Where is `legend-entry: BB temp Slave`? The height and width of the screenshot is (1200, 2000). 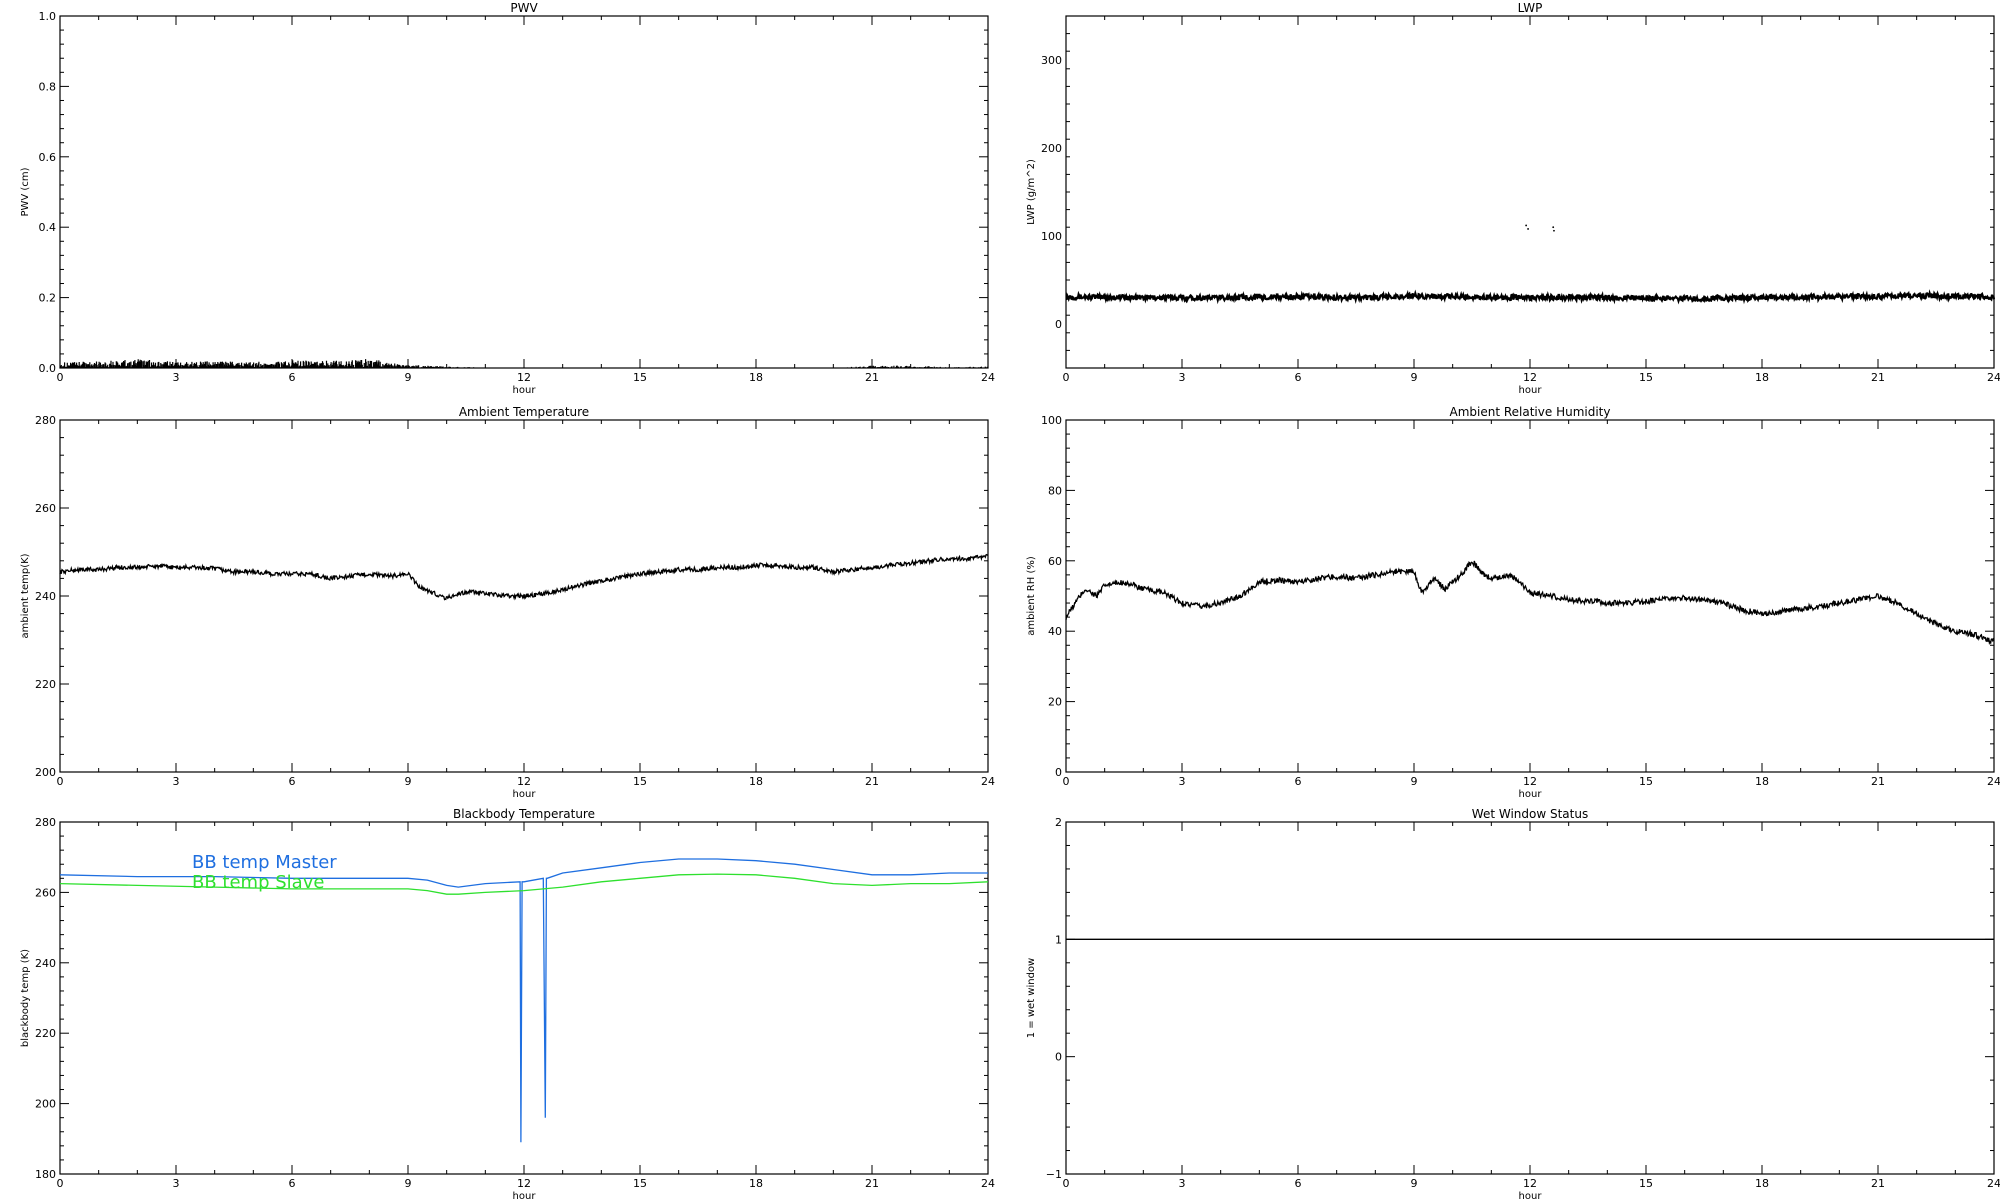 legend-entry: BB temp Slave is located at coordinates (258, 882).